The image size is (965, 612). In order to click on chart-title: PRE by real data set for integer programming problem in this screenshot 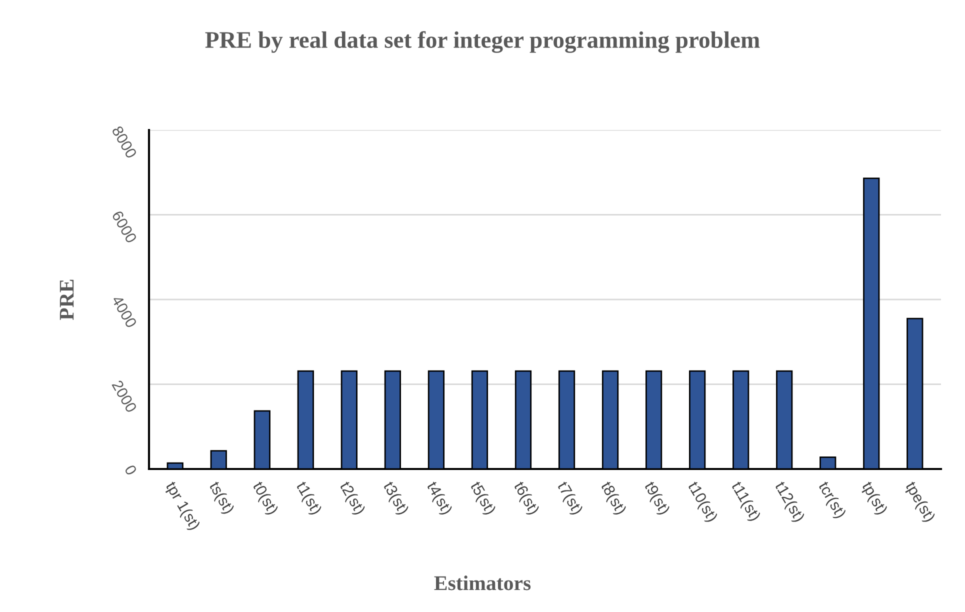, I will do `click(482, 42)`.